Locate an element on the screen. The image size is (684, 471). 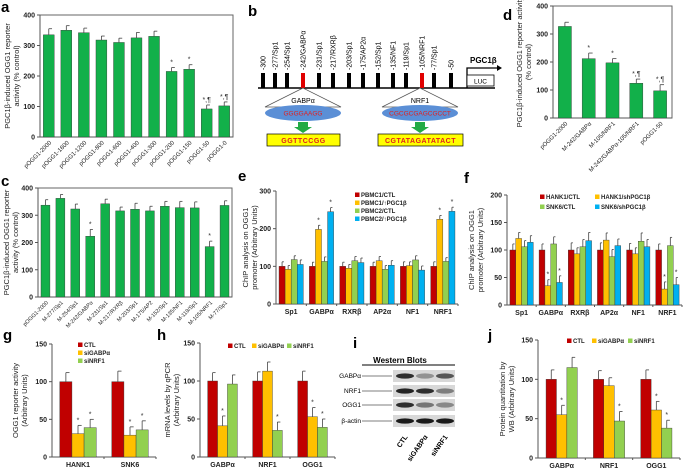
luc-box is located at coordinates (480, 80).